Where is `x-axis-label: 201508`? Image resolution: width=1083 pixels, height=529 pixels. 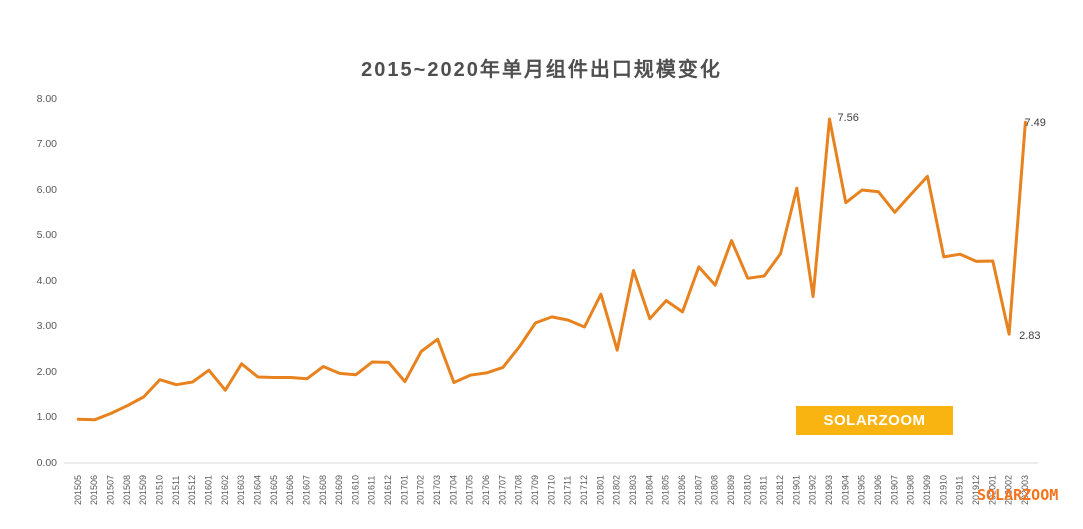
x-axis-label: 201508 is located at coordinates (126, 489).